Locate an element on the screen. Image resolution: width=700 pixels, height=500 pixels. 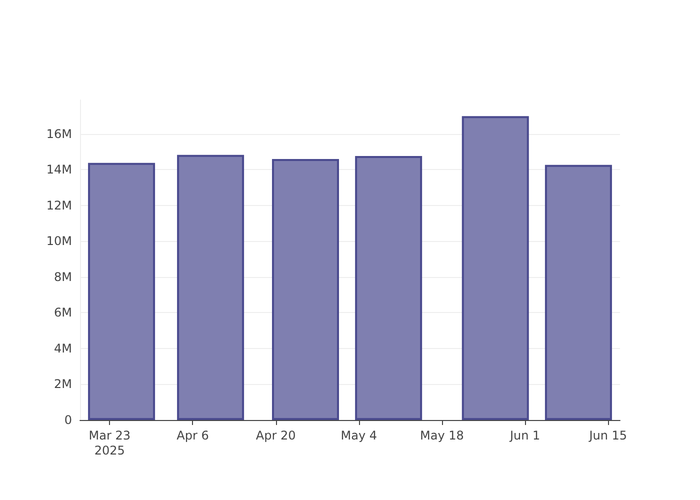
y-tick-label: 16M is located at coordinates (59, 133).